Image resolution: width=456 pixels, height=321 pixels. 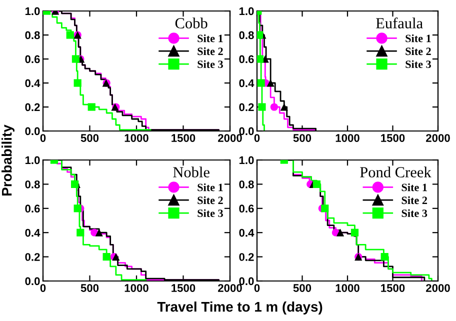 I want to click on x-axis-title: Travel Time to 1 m (days), so click(x=239, y=308).